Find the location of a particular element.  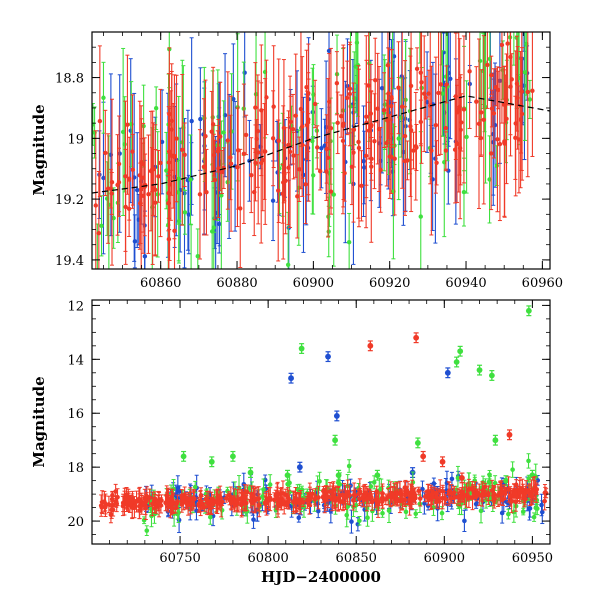

x-tick-label: 60950 is located at coordinates (532, 558).